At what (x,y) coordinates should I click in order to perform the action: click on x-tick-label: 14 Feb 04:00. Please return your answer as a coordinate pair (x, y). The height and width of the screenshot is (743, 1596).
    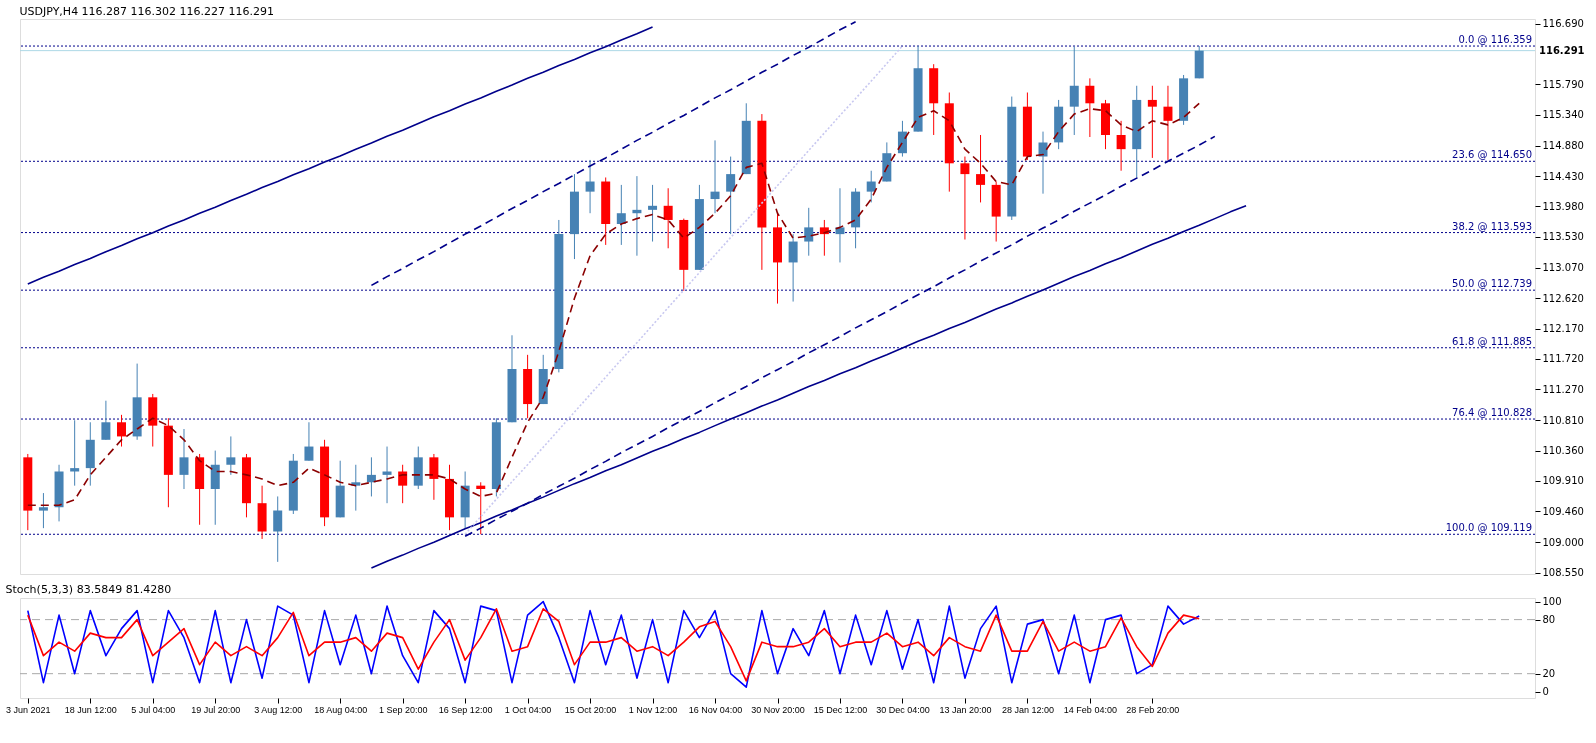
    Looking at the image, I should click on (1090, 709).